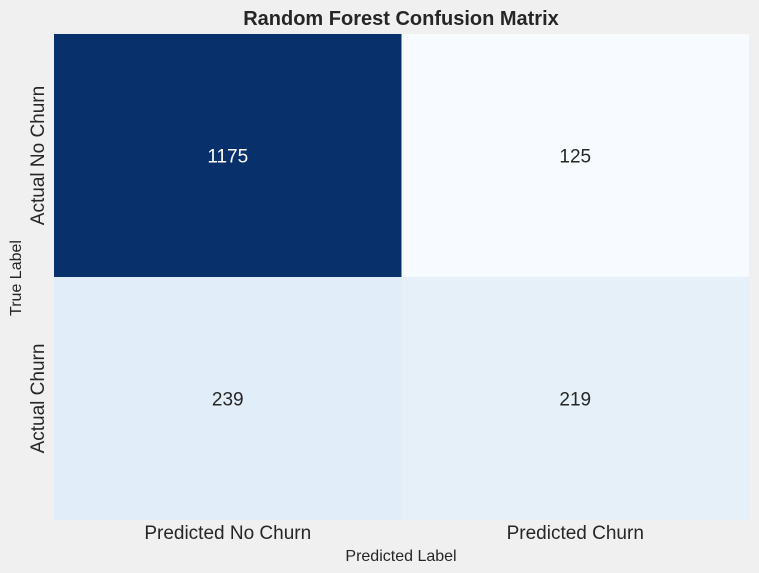  I want to click on cell-value-r1-c0: 239, so click(228, 400).